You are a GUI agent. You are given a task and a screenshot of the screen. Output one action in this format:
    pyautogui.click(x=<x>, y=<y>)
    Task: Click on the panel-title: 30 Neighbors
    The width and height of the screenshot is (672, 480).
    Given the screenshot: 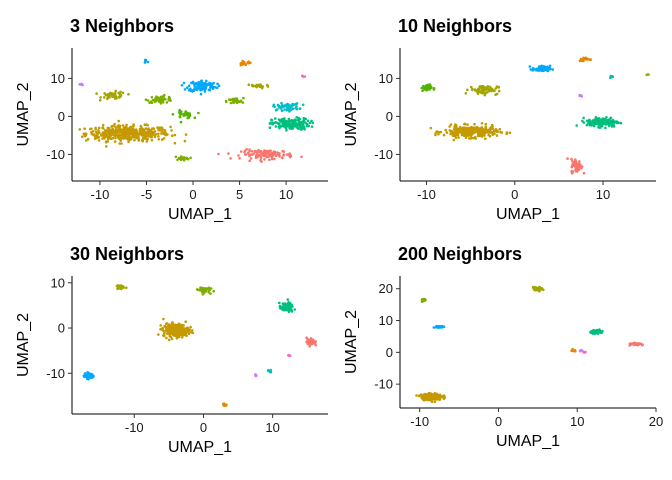 What is the action you would take?
    pyautogui.click(x=127, y=254)
    